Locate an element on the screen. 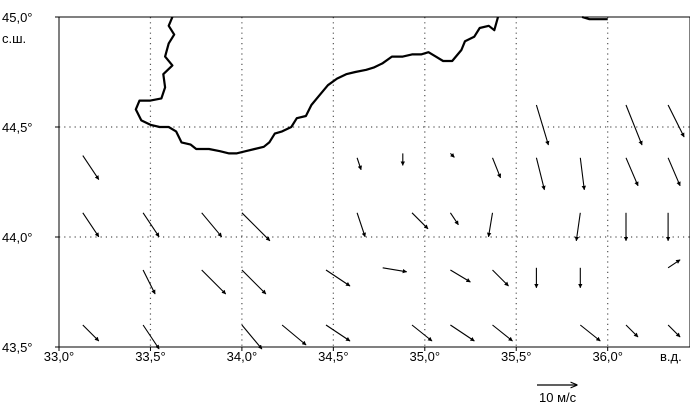 This screenshot has height=403, width=690. lon-label-1: 33,5° is located at coordinates (150, 356).